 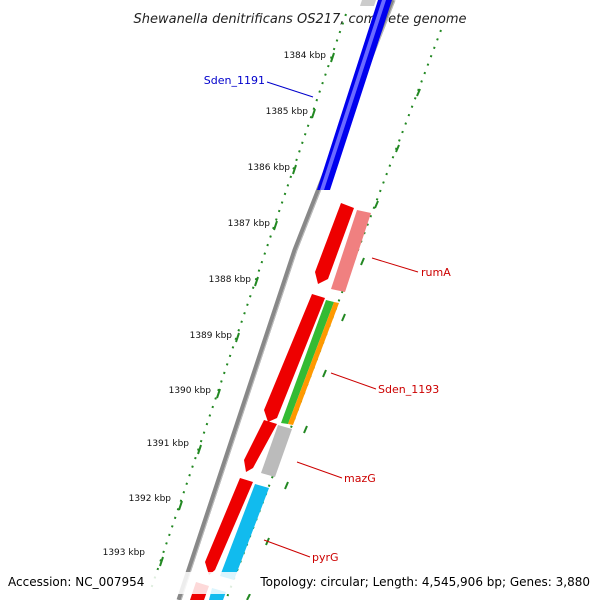 What do you see at coordinates (276, 451) in the screenshot?
I see `gene-mazG` at bounding box center [276, 451].